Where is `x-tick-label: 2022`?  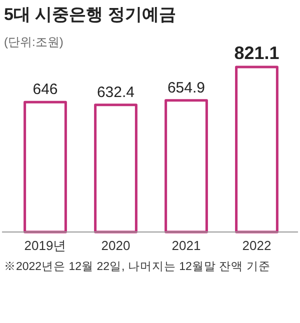
x-tick-label: 2022 is located at coordinates (257, 245).